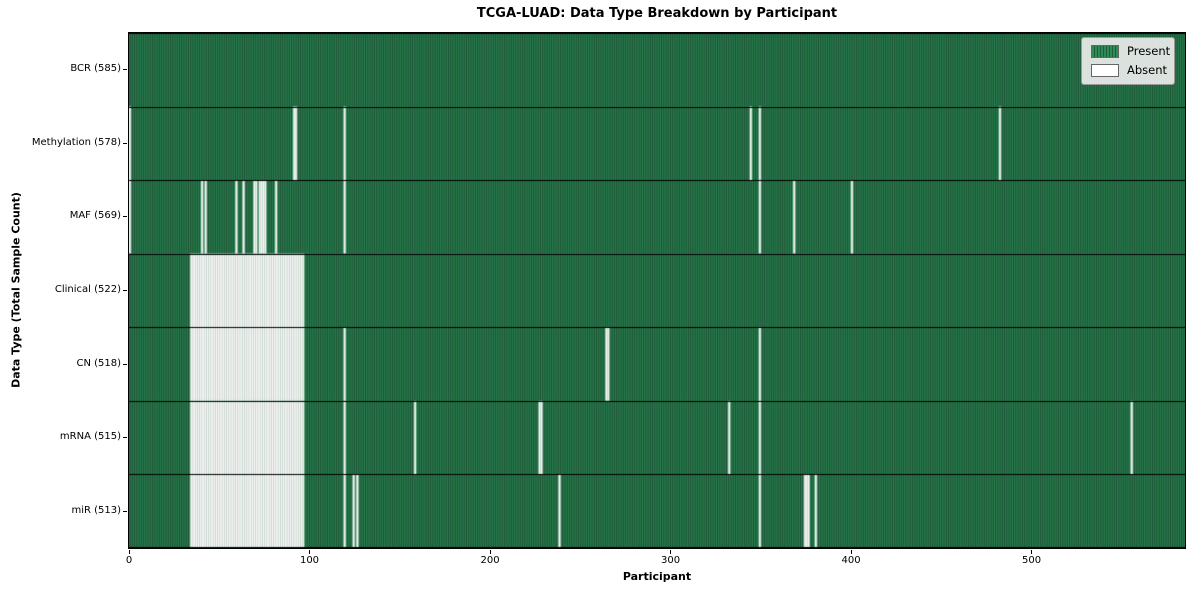 Image resolution: width=1200 pixels, height=600 pixels. I want to click on x-tick-label: 200, so click(490, 560).